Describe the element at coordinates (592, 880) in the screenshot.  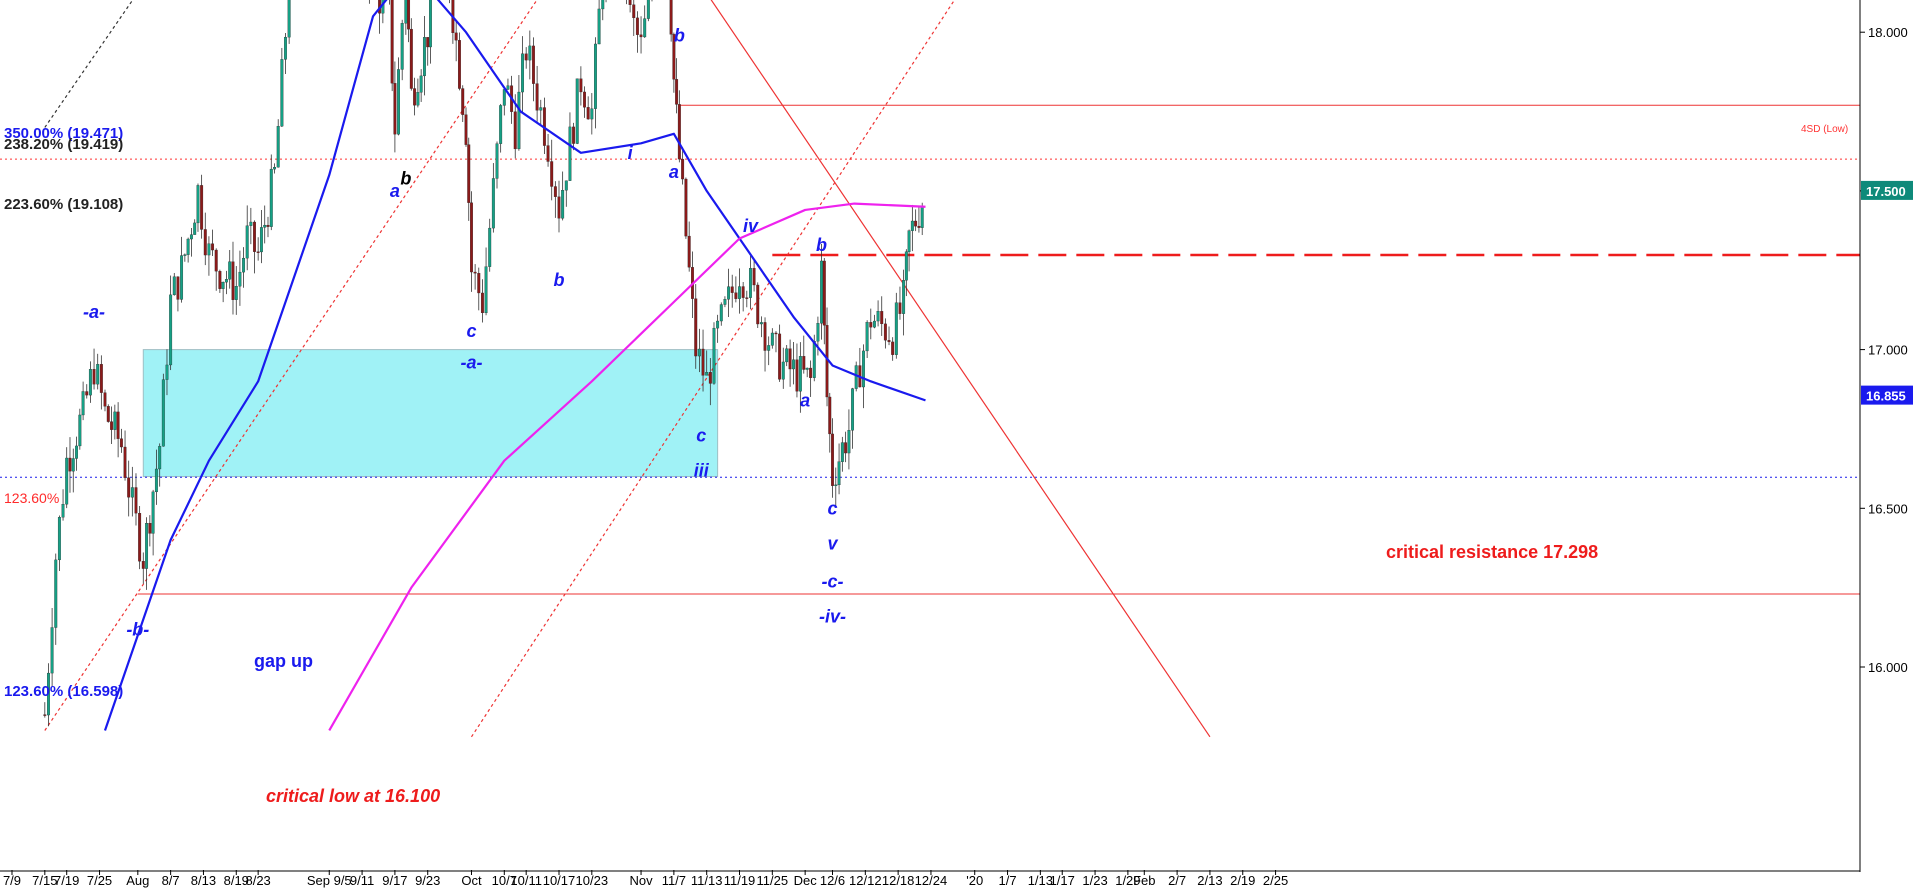
I see `x-tick-label: 10/23` at that location.